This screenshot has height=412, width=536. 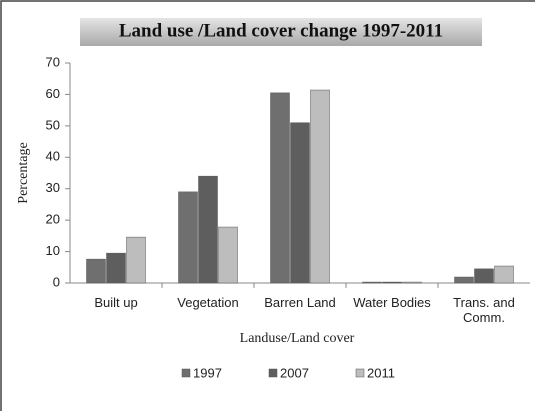 I want to click on title-box, so click(x=281, y=32).